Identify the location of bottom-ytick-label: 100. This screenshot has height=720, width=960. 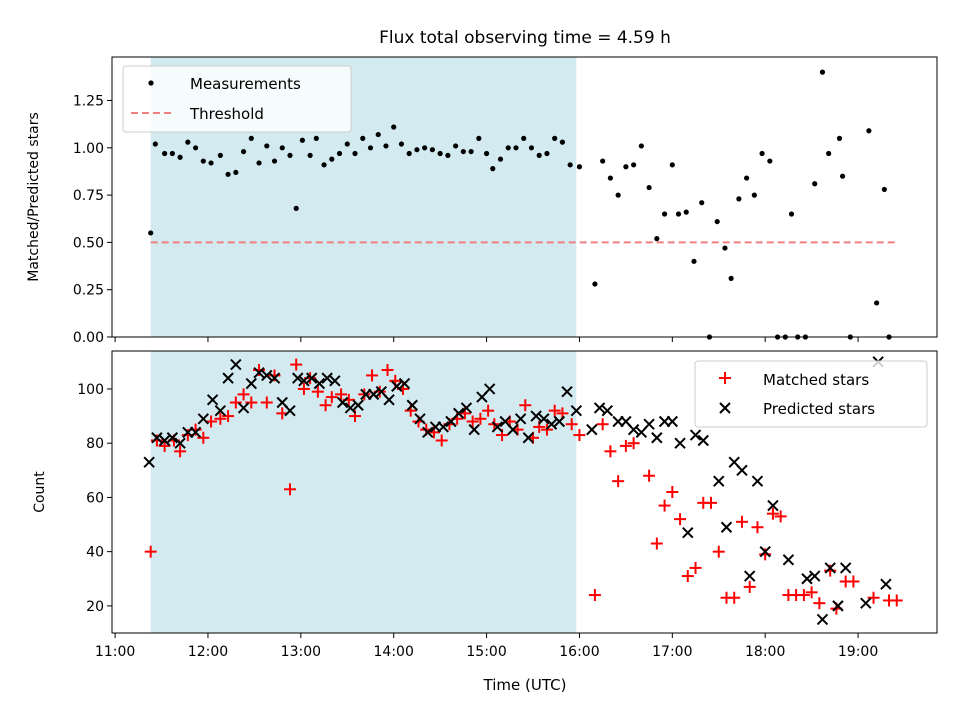
(90, 390).